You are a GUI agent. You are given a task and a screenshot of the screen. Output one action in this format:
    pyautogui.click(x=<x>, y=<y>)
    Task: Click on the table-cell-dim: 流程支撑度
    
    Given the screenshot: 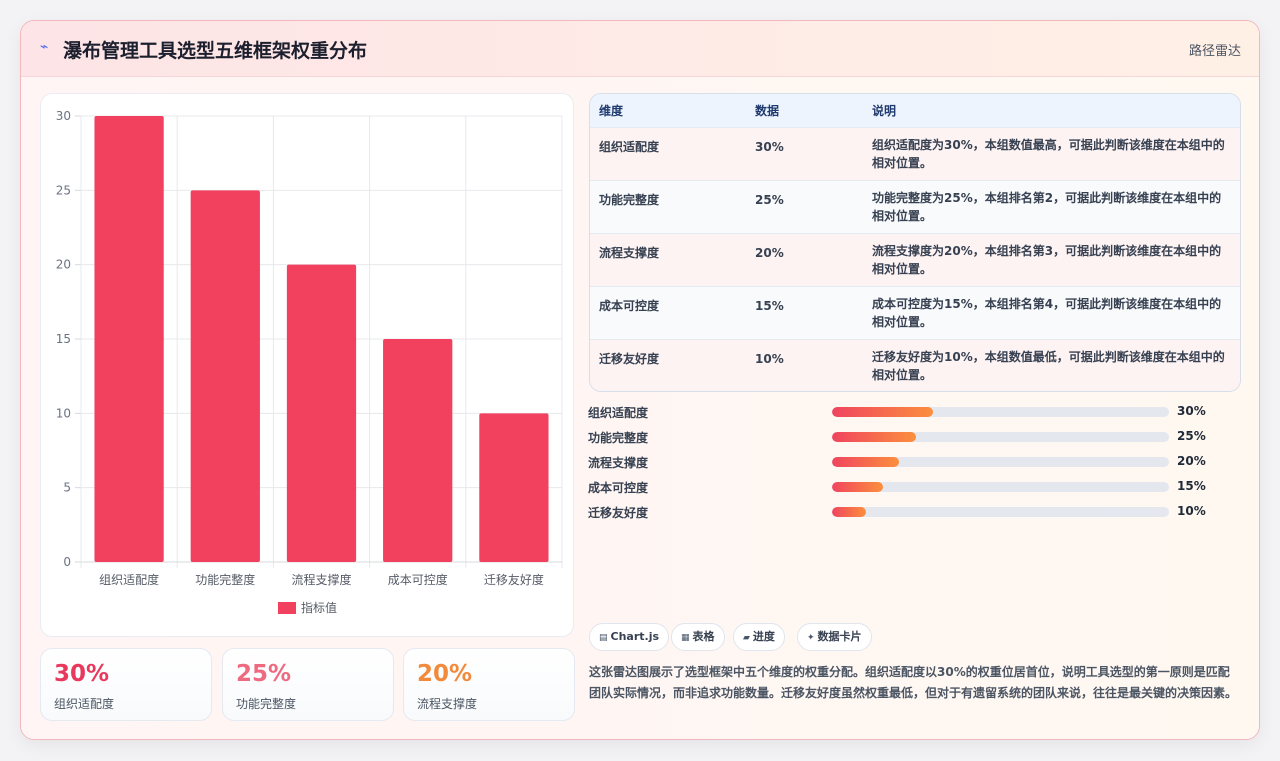 What is the action you would take?
    pyautogui.click(x=629, y=252)
    